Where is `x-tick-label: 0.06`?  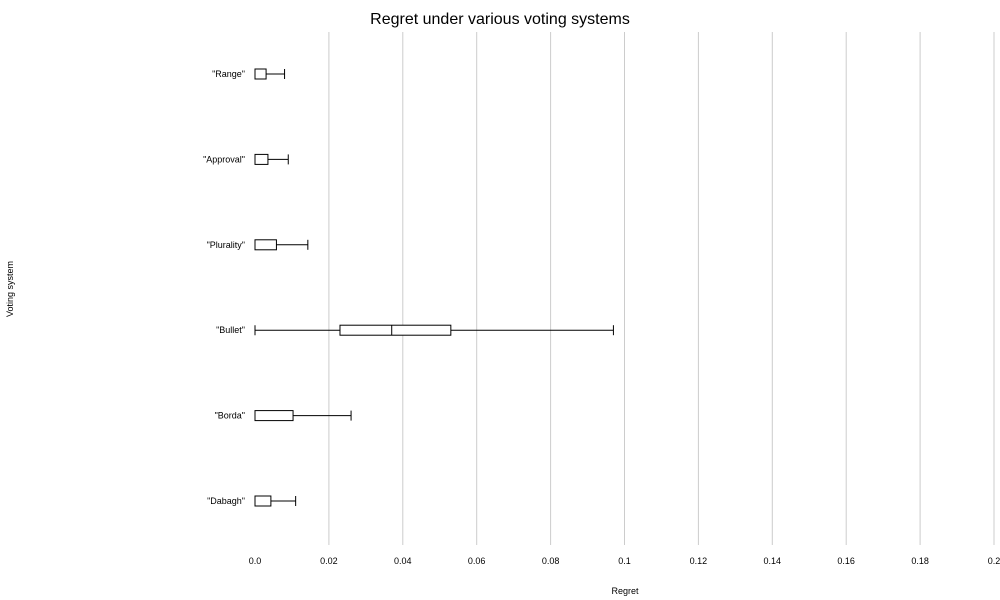 x-tick-label: 0.06 is located at coordinates (477, 561).